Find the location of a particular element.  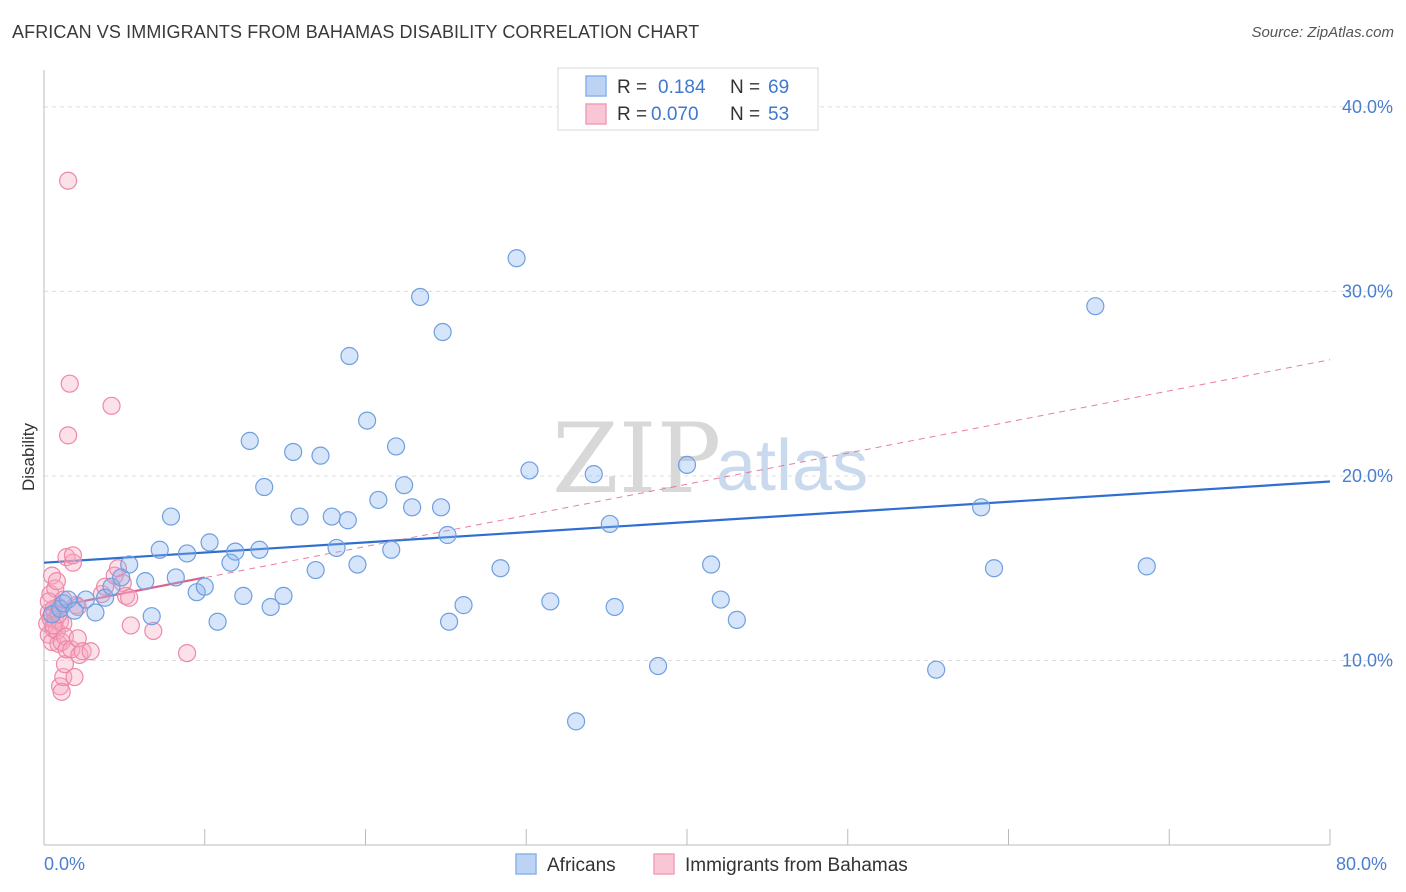

x-tick-label-min: 0.0% is located at coordinates (64, 864).